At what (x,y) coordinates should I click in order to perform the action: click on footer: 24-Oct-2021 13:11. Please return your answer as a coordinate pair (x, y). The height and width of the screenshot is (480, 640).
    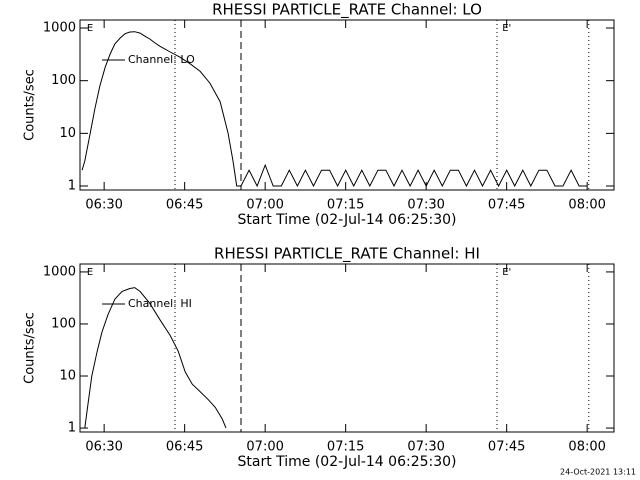
    Looking at the image, I should click on (598, 472).